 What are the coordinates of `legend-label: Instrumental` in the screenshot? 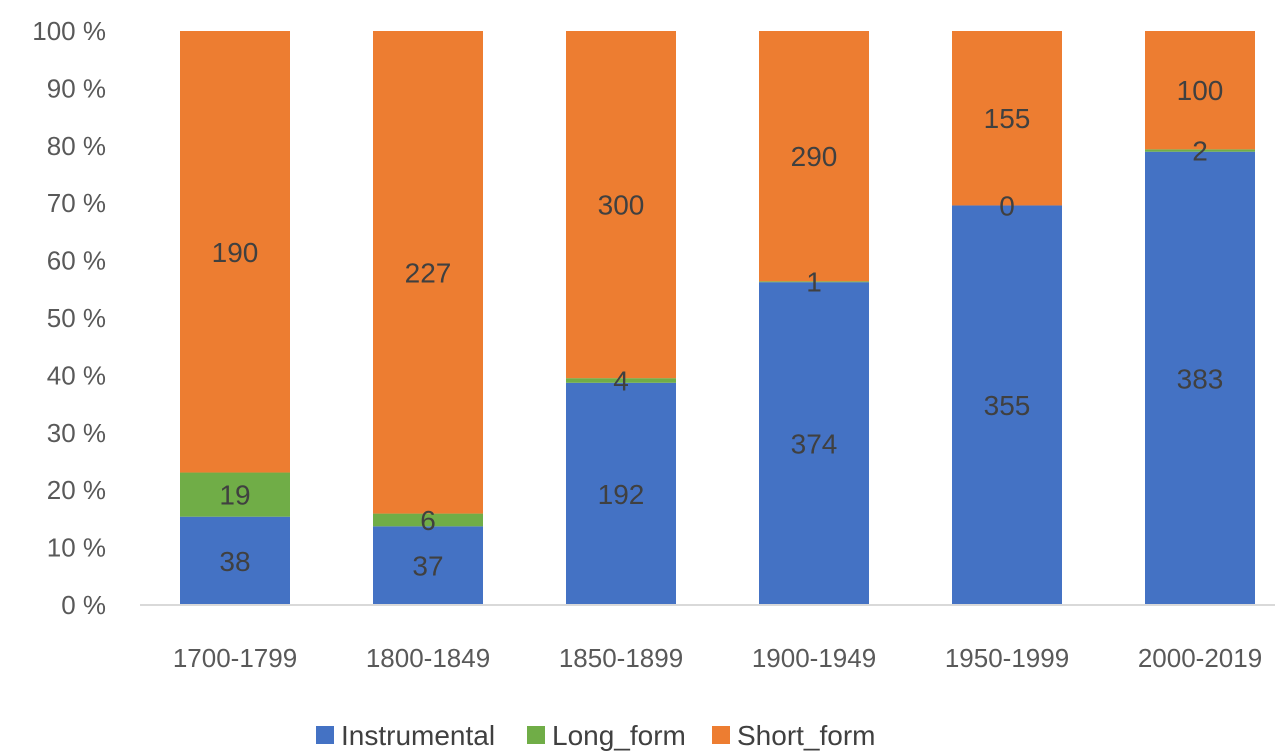 It's located at (418, 735).